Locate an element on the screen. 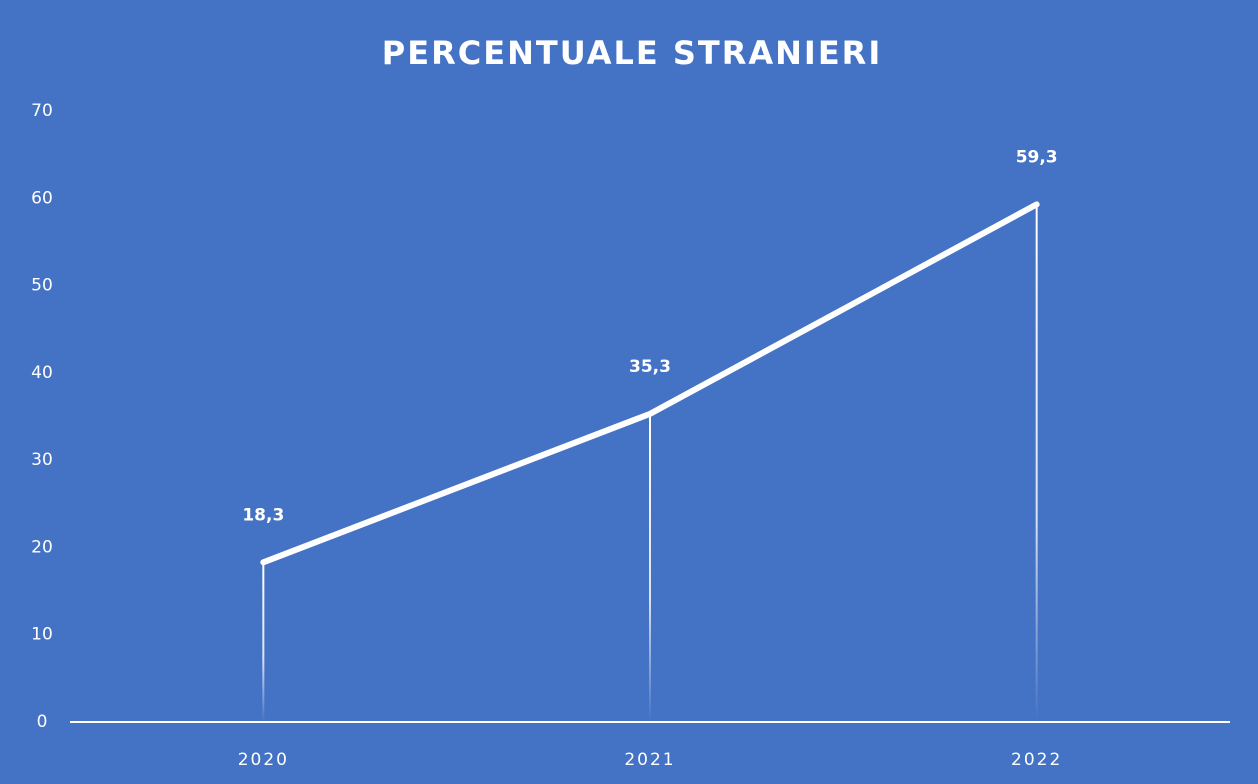  y-tick-label: 20 is located at coordinates (42, 547).